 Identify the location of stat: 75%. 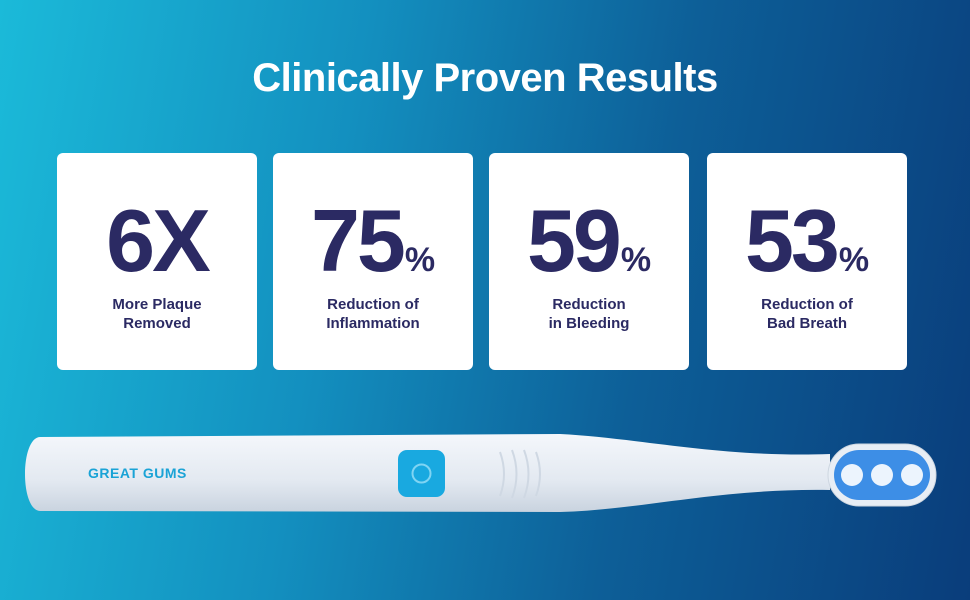
(373, 241).